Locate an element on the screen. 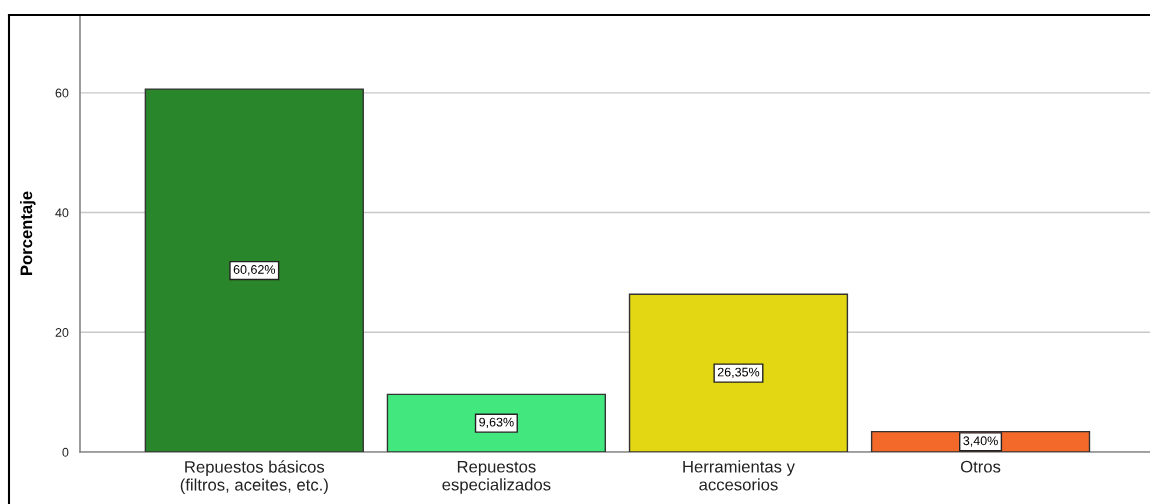 Image resolution: width=1150 pixels, height=504 pixels. y-tick-label: 40 is located at coordinates (62, 213).